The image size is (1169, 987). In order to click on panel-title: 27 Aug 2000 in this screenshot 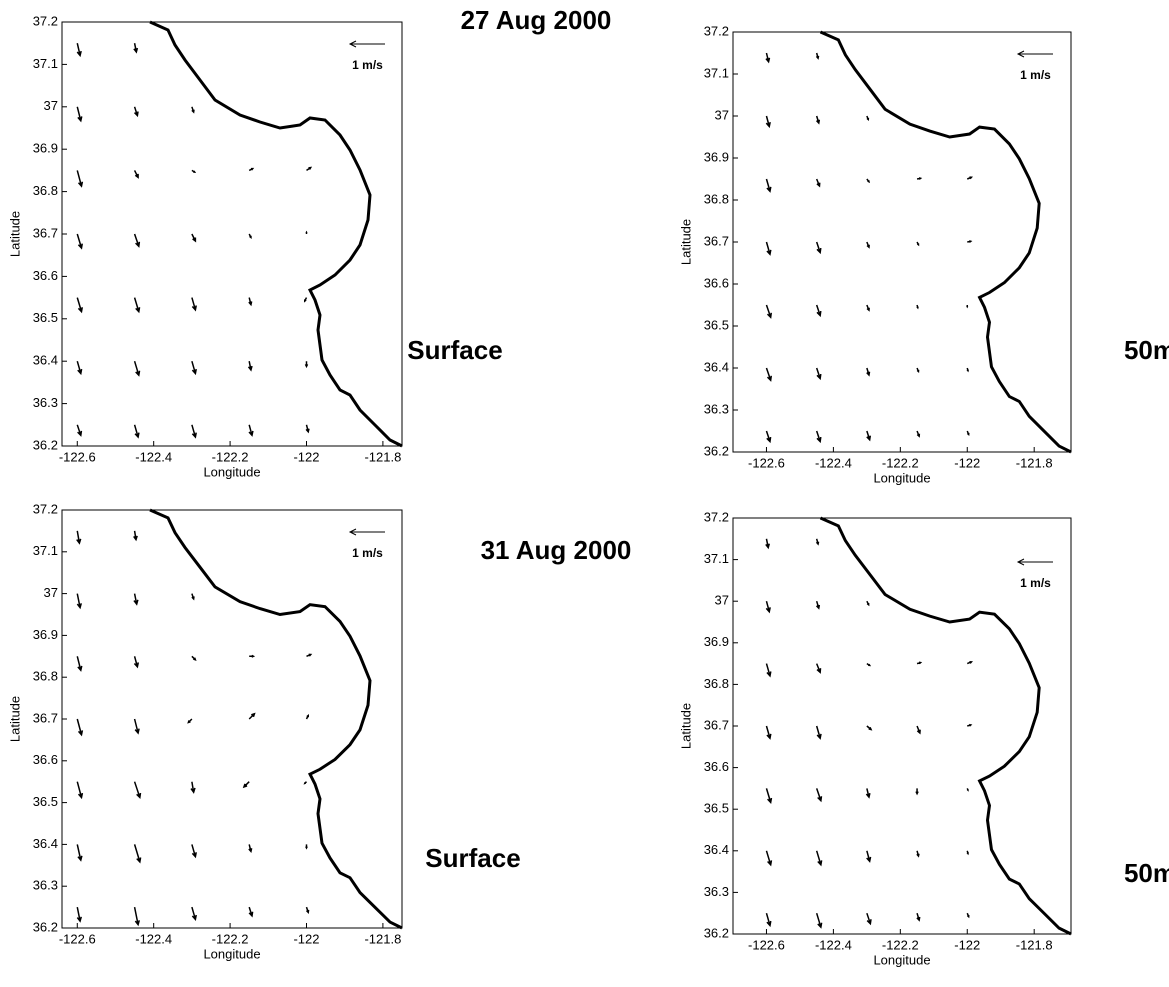, I will do `click(536, 20)`.